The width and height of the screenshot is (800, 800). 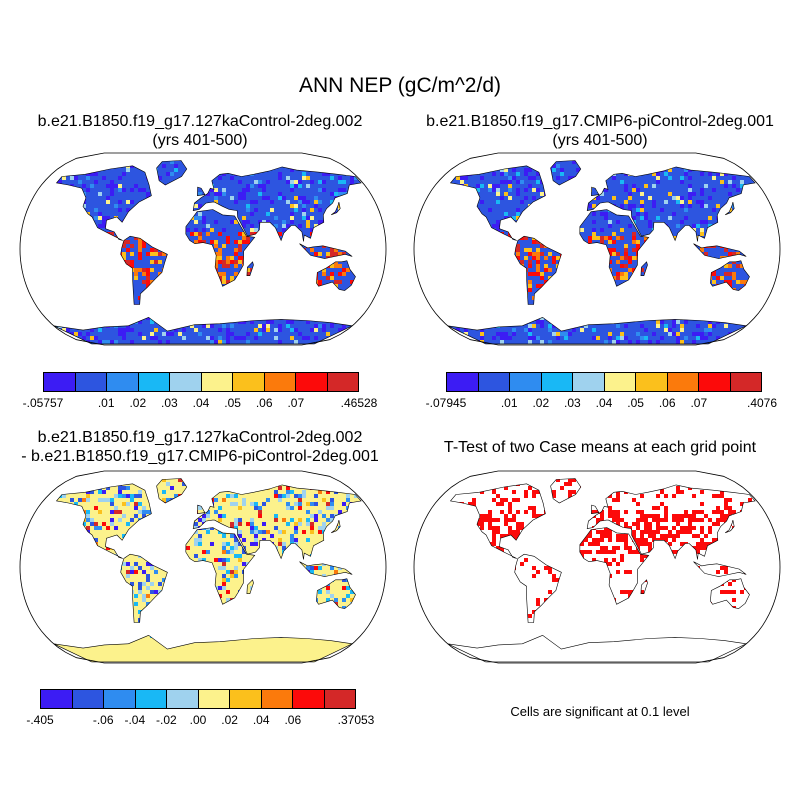 What do you see at coordinates (326, 569) in the screenshot?
I see `coastline-indonesia` at bounding box center [326, 569].